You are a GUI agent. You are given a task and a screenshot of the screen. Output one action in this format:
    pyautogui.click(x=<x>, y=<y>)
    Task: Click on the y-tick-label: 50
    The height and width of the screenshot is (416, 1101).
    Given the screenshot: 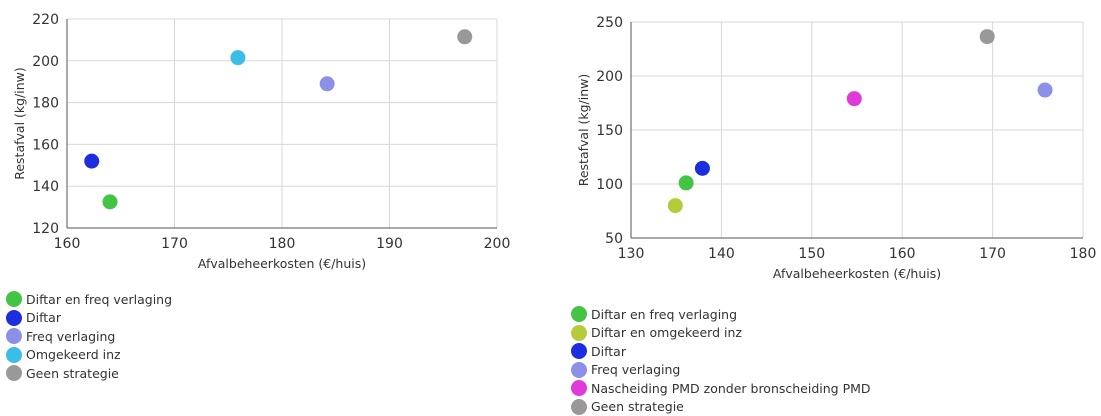 What is the action you would take?
    pyautogui.click(x=614, y=239)
    